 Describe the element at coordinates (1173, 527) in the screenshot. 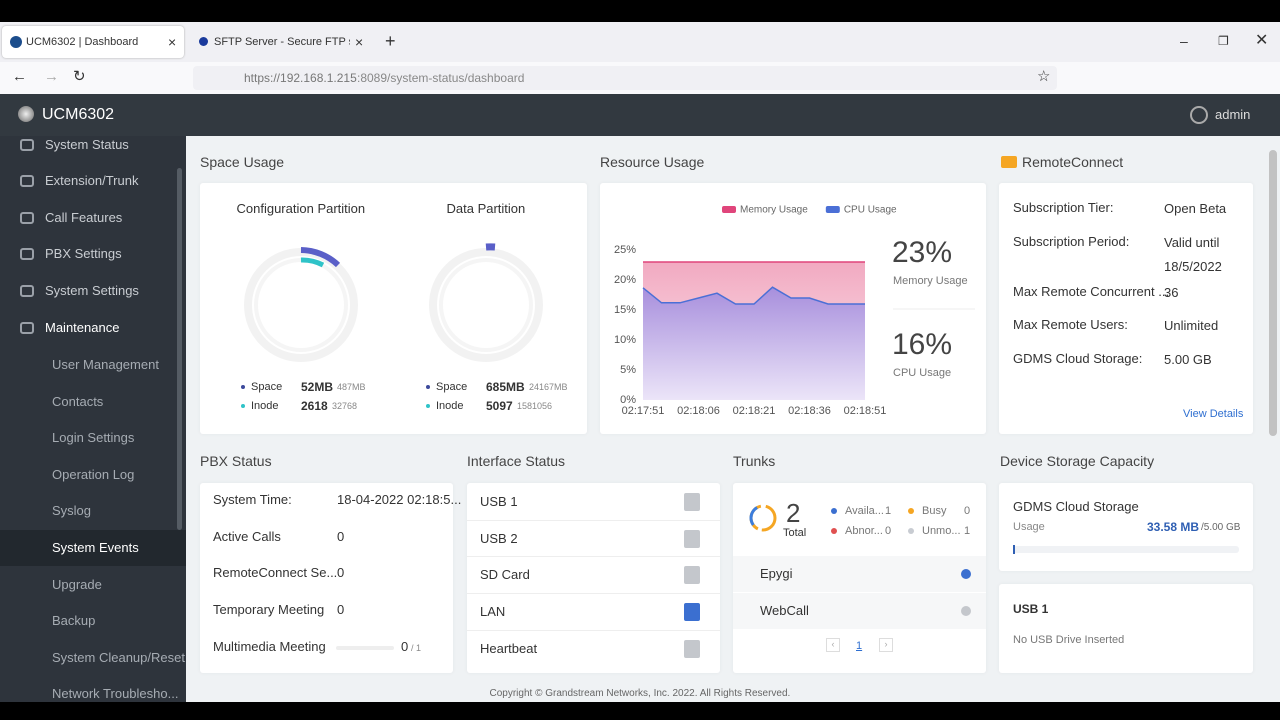

I see `storage-used: 33.58 MB` at that location.